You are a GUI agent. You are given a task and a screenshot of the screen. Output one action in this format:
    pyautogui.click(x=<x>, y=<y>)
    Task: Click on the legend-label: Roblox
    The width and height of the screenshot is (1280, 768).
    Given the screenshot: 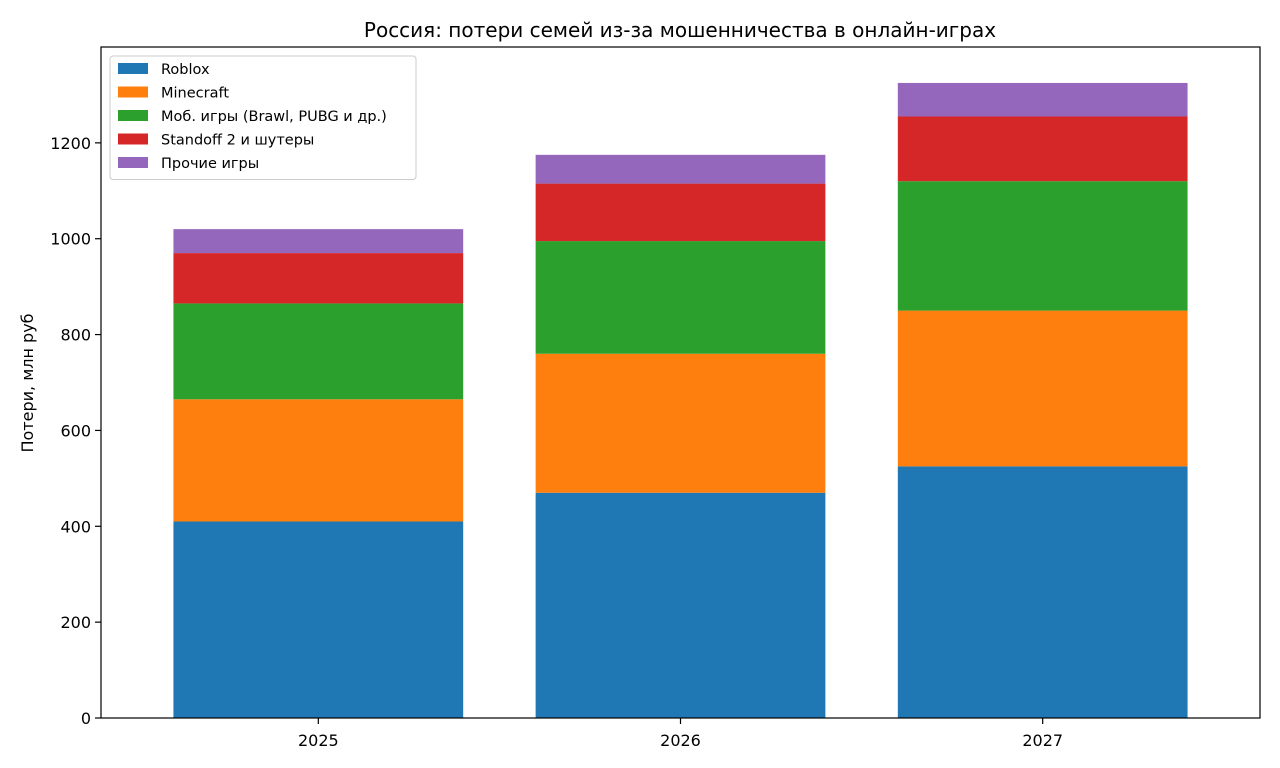 What is the action you would take?
    pyautogui.click(x=185, y=70)
    